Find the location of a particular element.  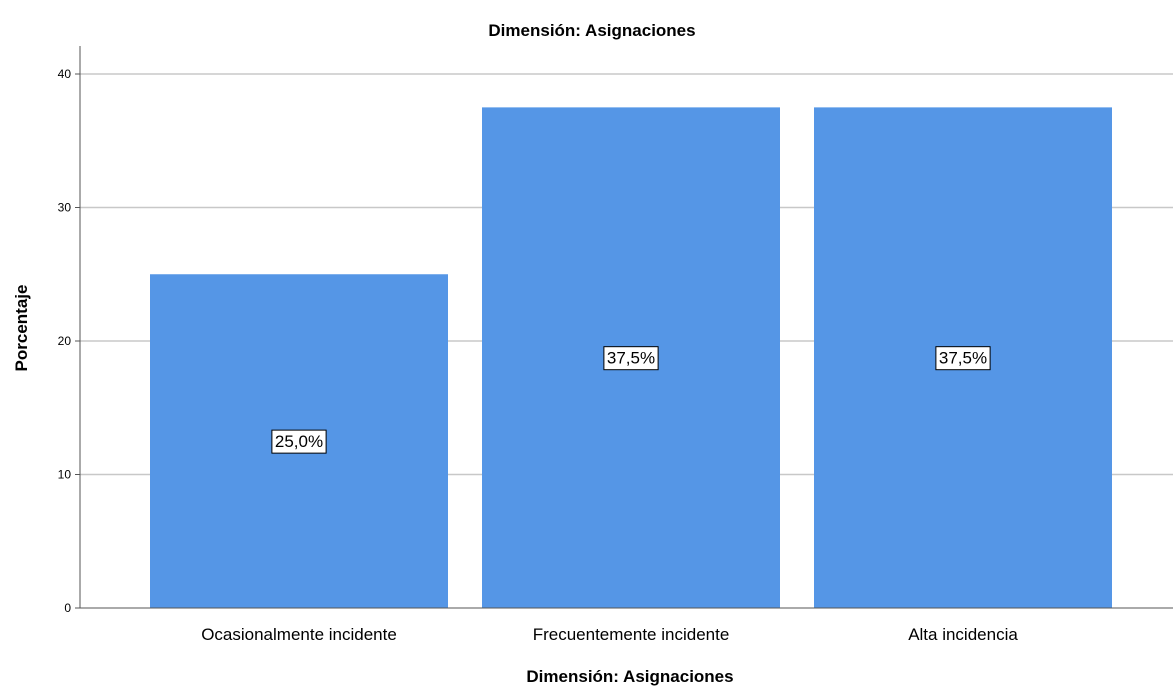

x-tick-label: Ocasionalmente incidente is located at coordinates (299, 634).